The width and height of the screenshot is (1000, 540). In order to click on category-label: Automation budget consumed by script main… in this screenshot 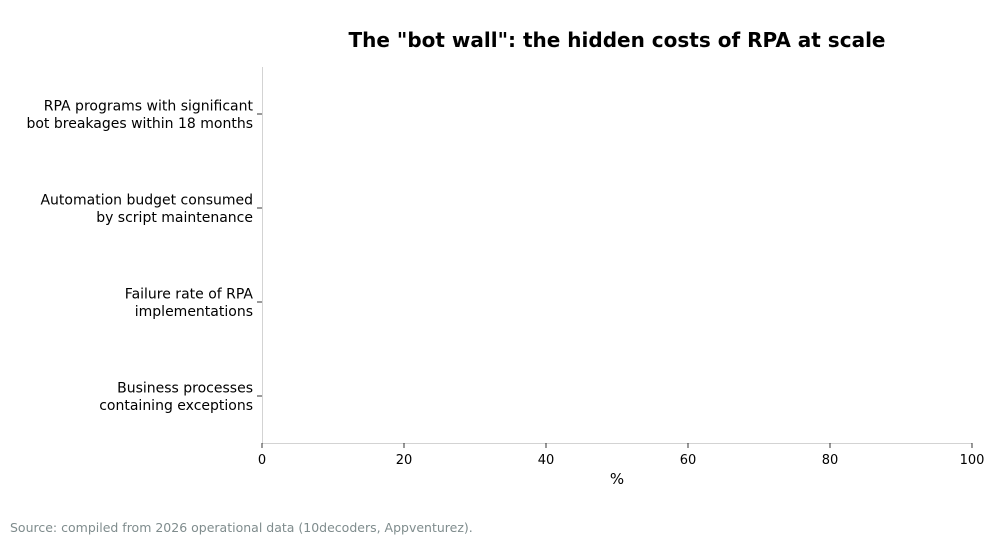, I will do `click(146, 209)`.